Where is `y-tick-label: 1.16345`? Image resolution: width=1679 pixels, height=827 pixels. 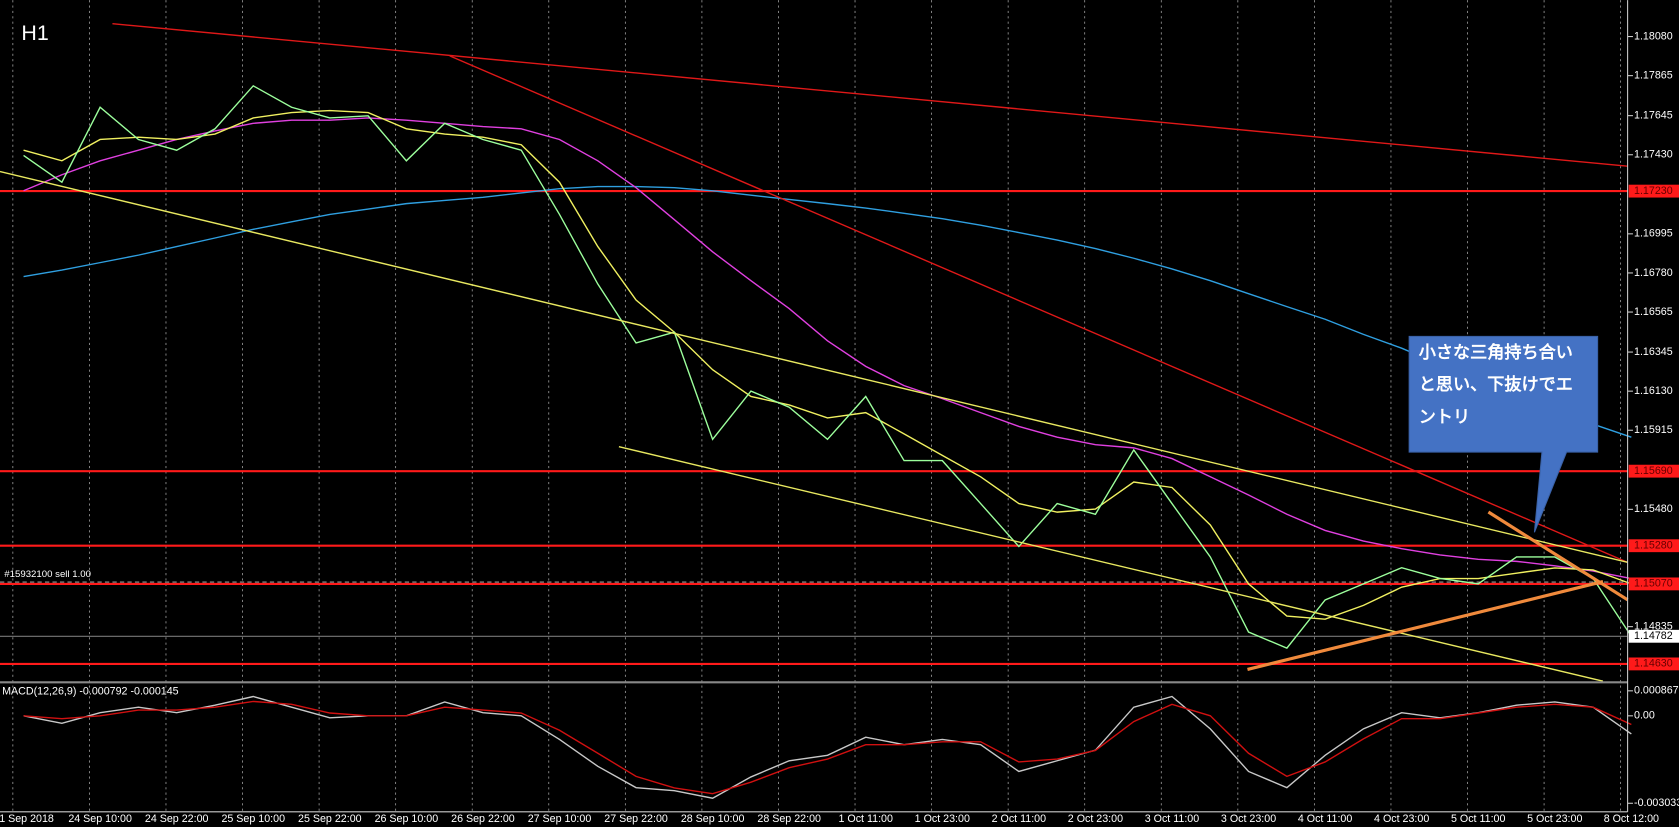
y-tick-label: 1.16345 is located at coordinates (1653, 352).